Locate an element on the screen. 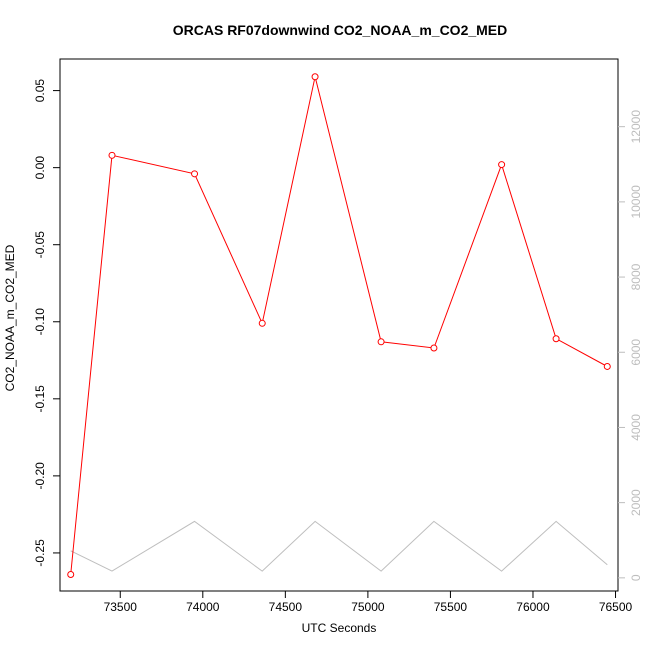 This screenshot has width=650, height=655. x-tick-label: 75000 is located at coordinates (368, 607).